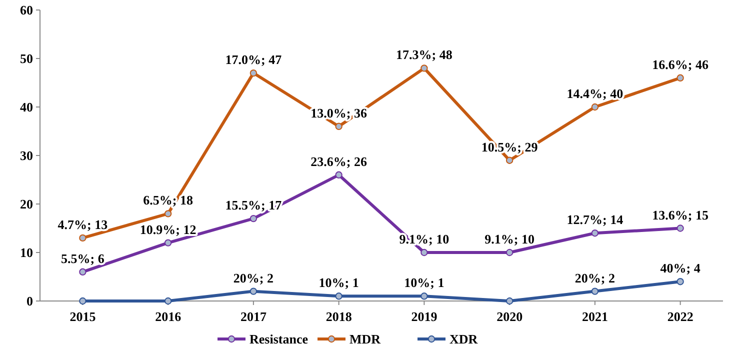  Describe the element at coordinates (253, 60) in the screenshot. I see `data-label: 17.0%; 47` at that location.